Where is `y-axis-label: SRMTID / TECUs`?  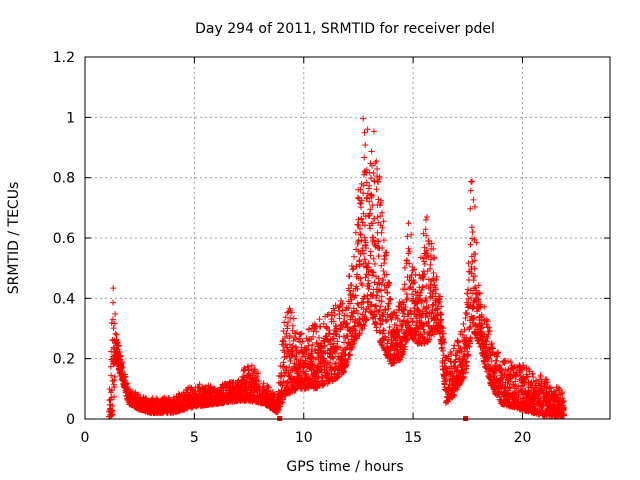 y-axis-label: SRMTID / TECUs is located at coordinates (14, 238).